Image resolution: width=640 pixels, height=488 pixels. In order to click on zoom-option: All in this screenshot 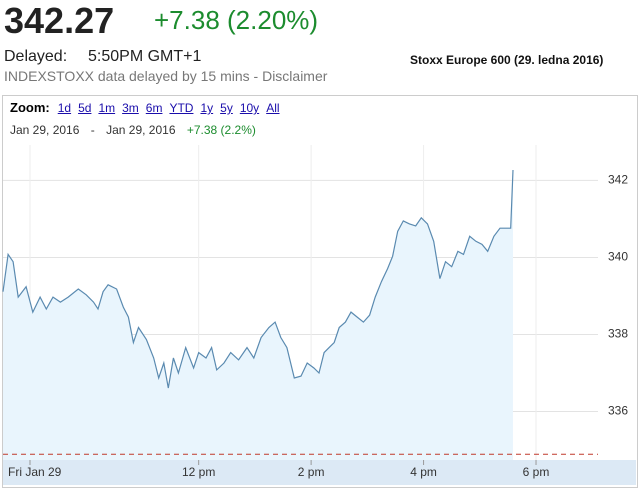, I will do `click(273, 108)`.